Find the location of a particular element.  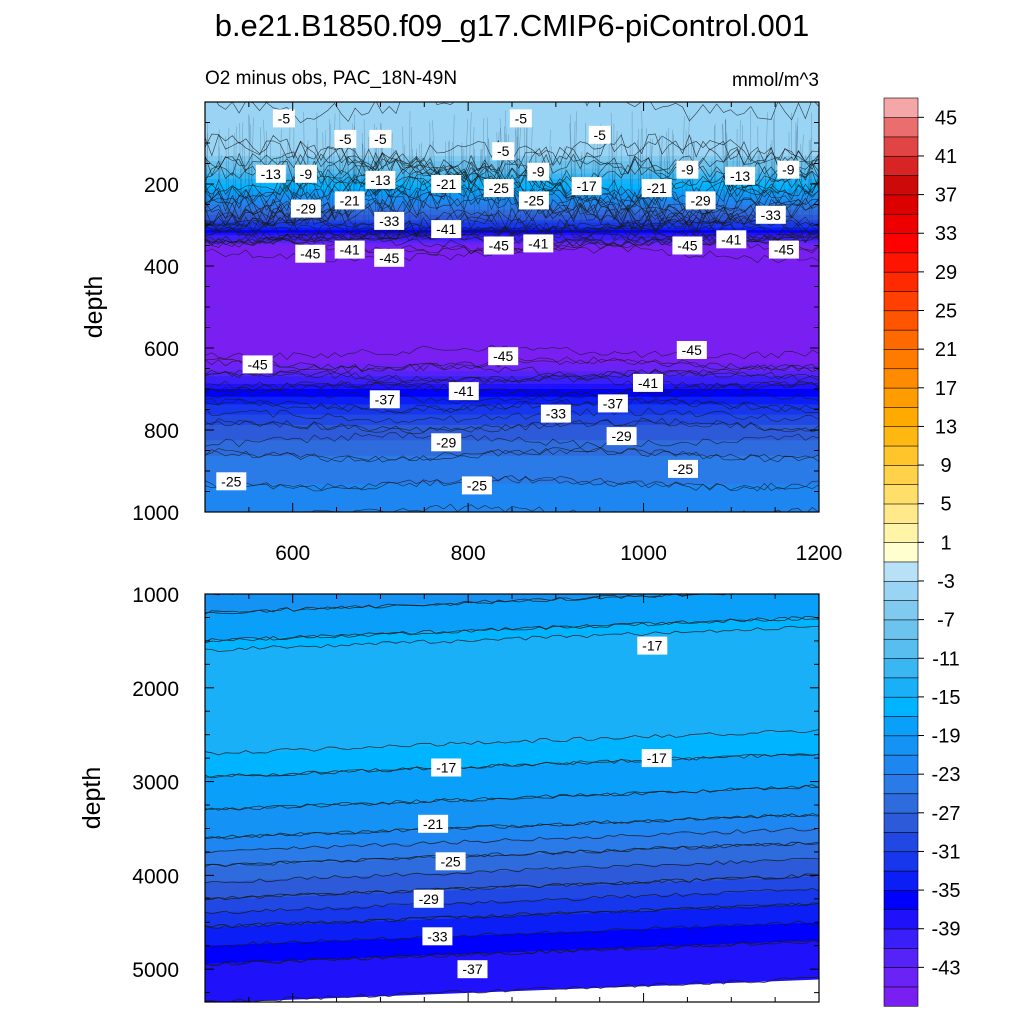

contour-label-text: -9 is located at coordinates (788, 170).